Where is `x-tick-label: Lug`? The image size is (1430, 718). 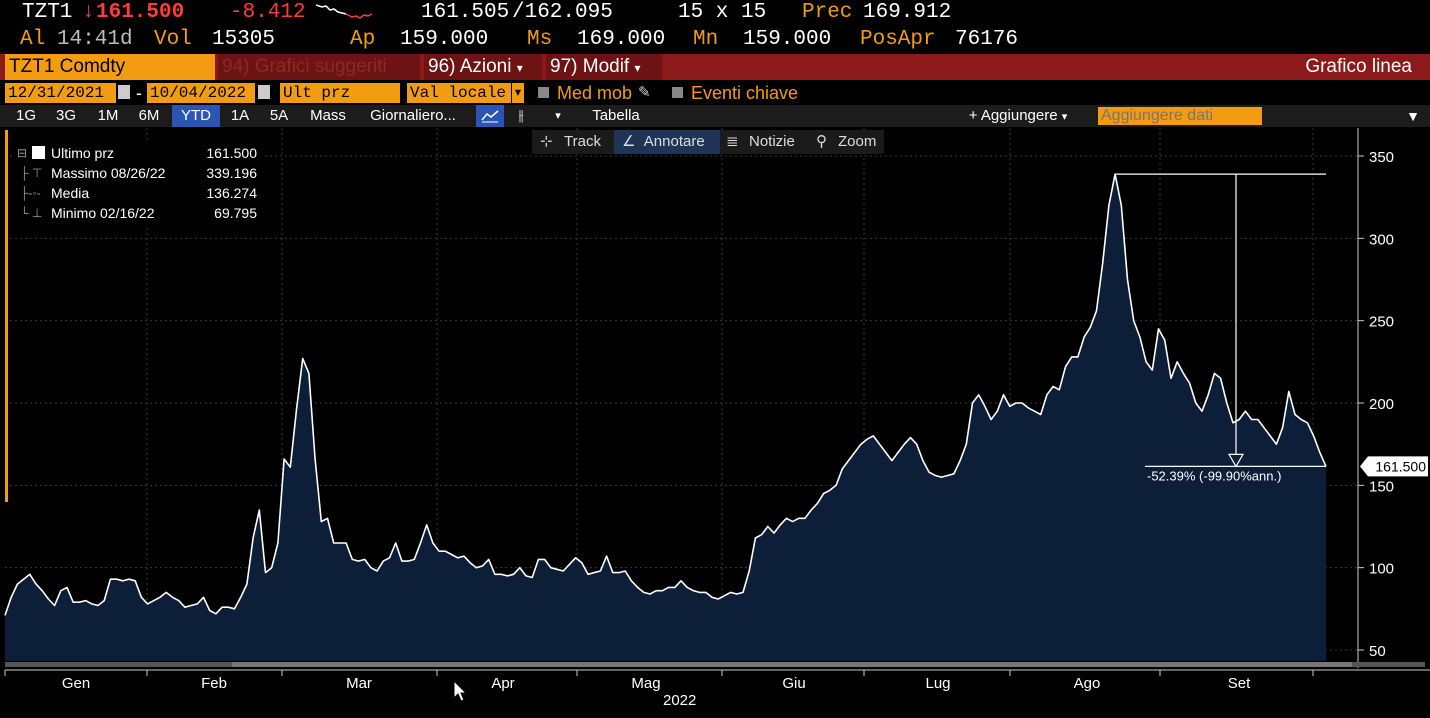 x-tick-label: Lug is located at coordinates (937, 683).